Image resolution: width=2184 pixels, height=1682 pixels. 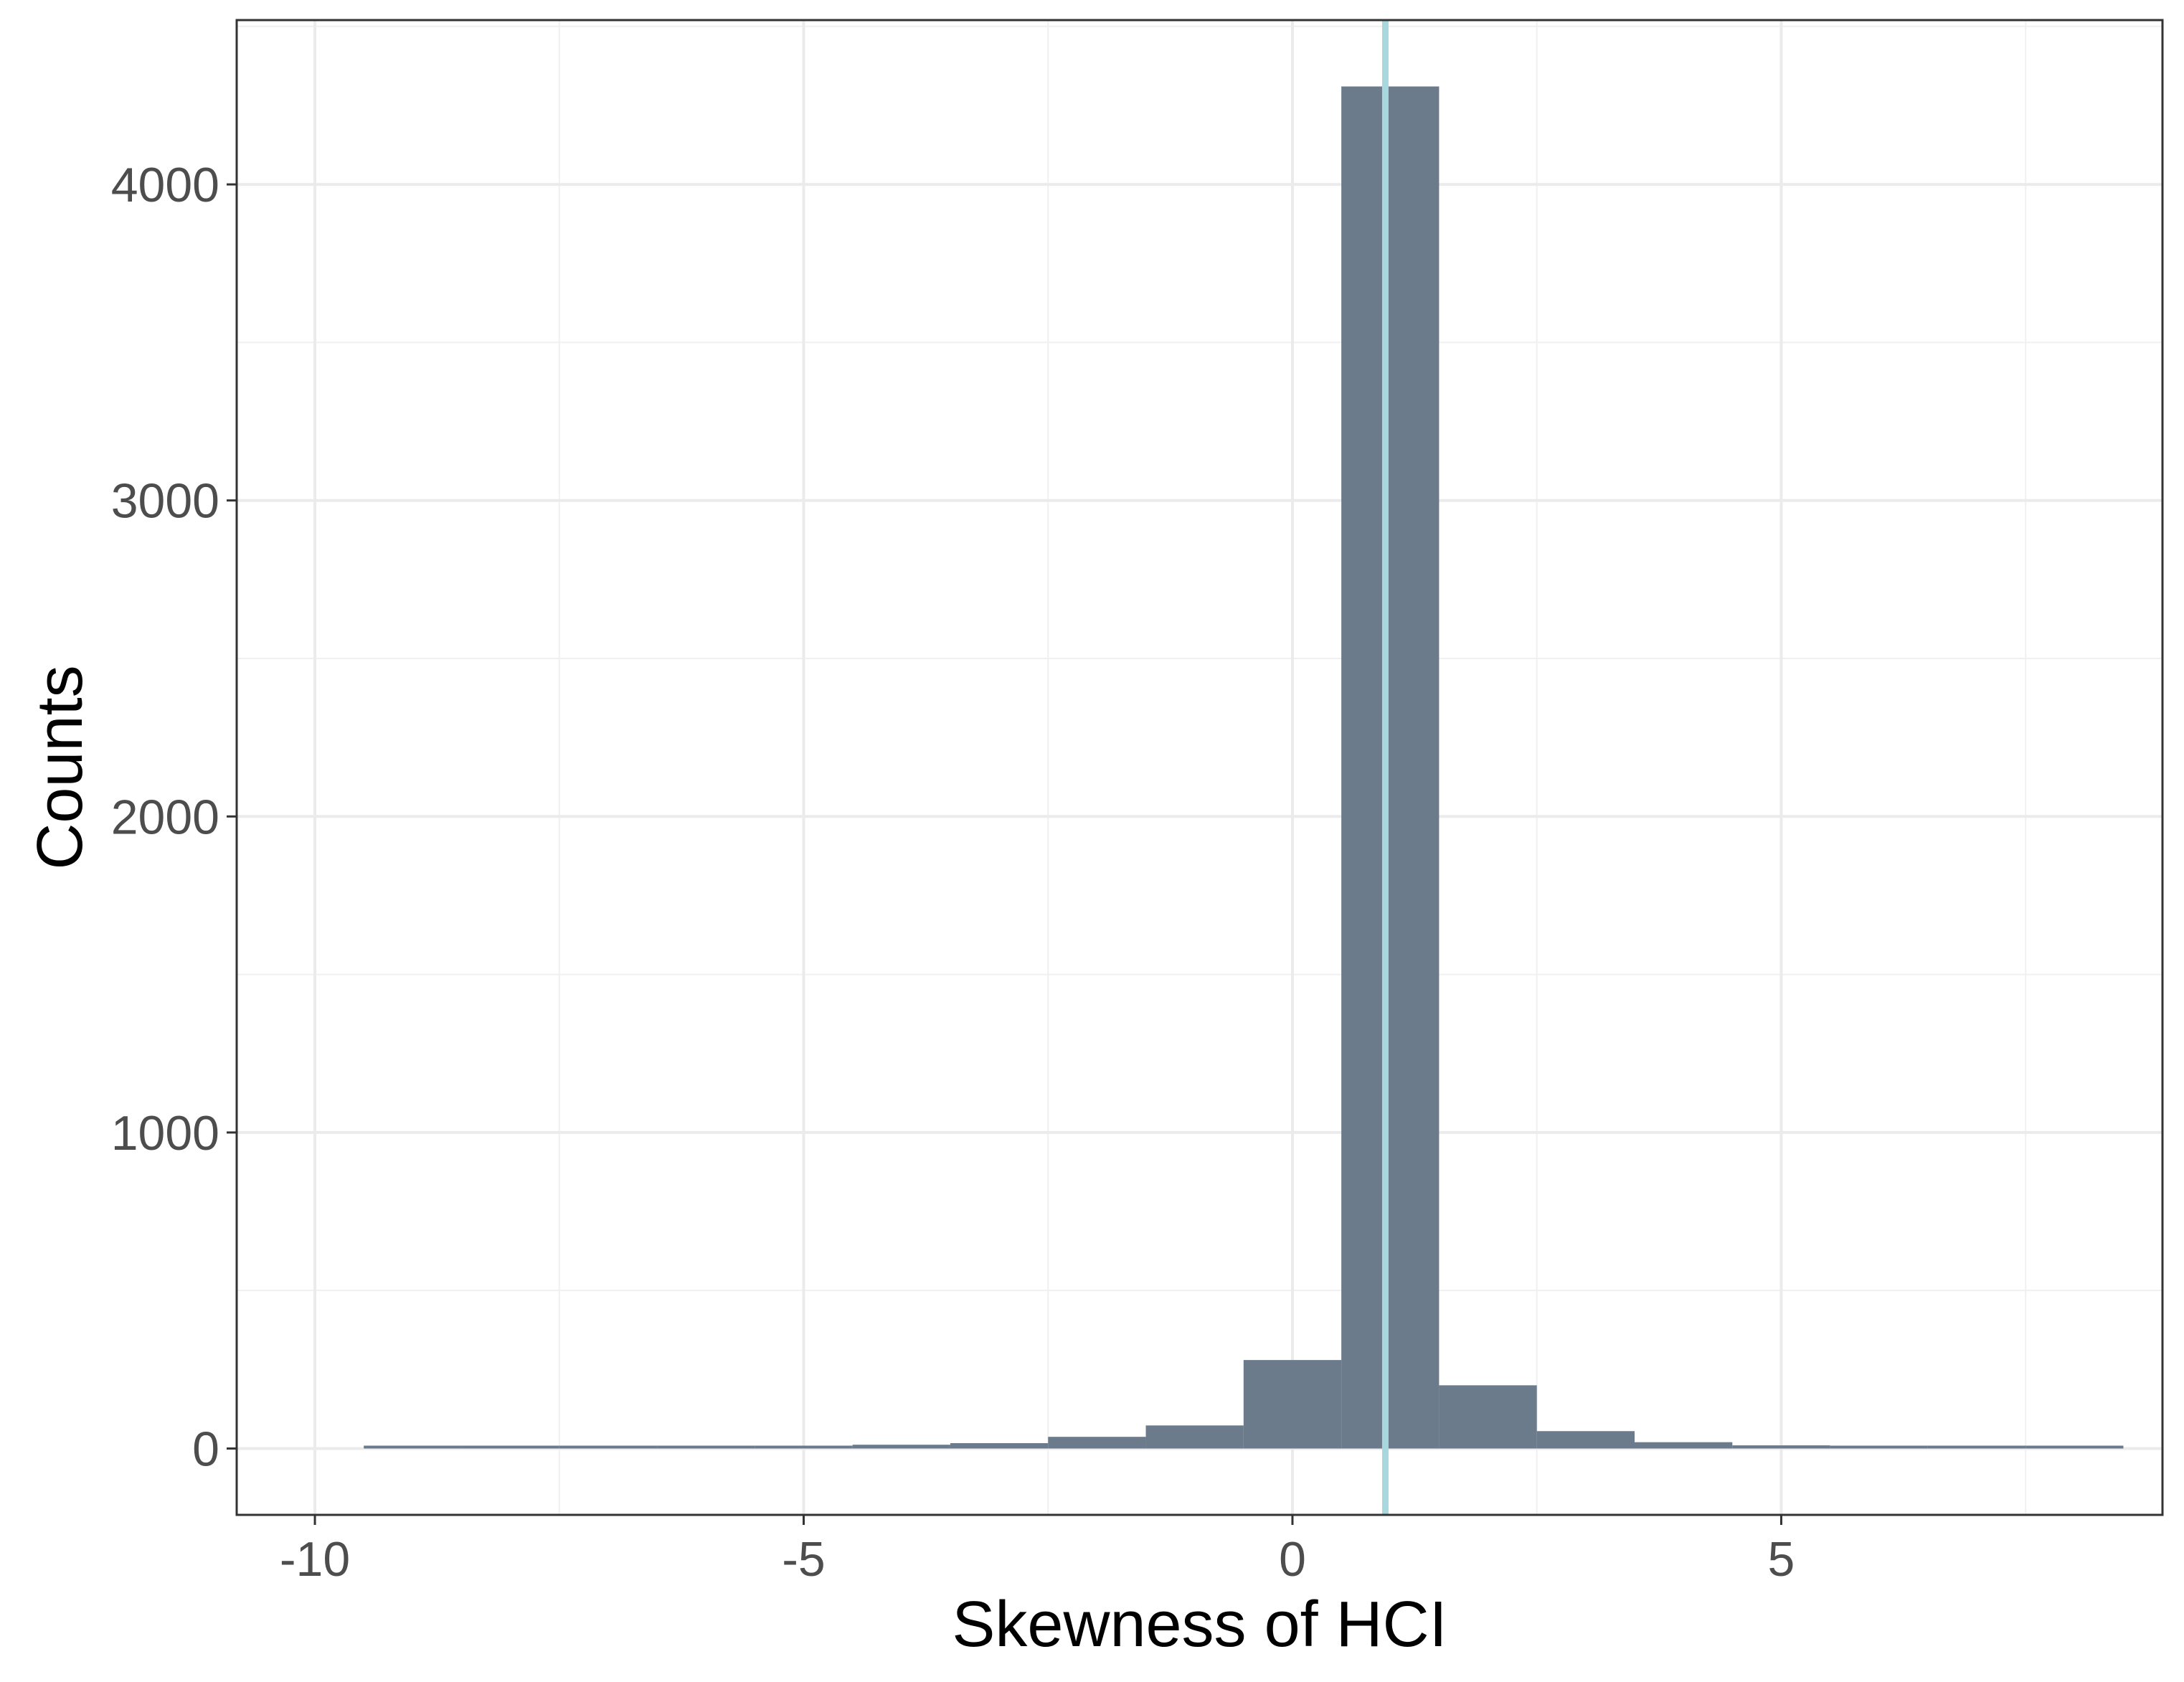 What do you see at coordinates (1781, 1559) in the screenshot?
I see `x-tick-label: 5` at bounding box center [1781, 1559].